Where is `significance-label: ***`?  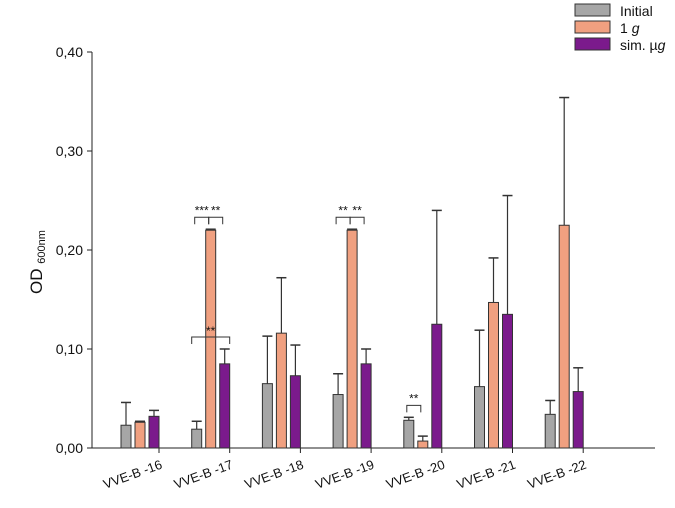
significance-label: *** is located at coordinates (202, 210).